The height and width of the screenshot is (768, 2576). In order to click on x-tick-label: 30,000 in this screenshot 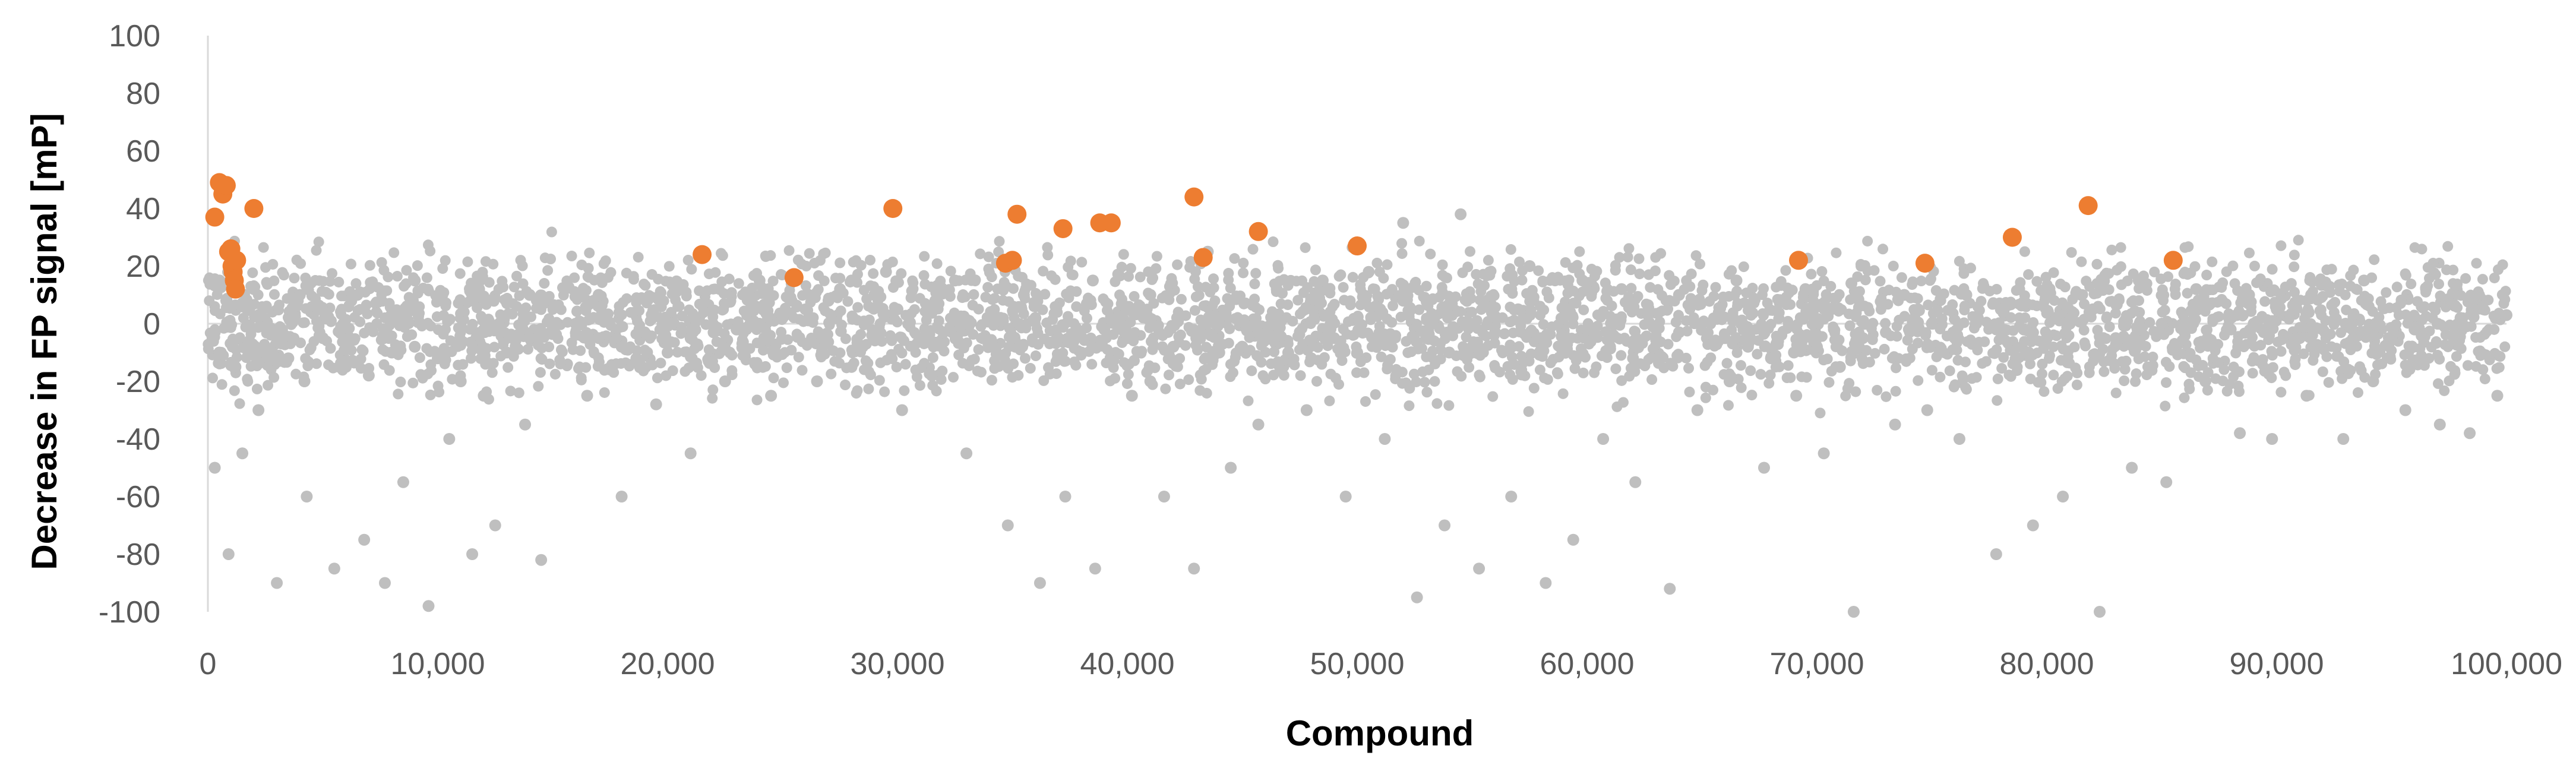, I will do `click(897, 664)`.